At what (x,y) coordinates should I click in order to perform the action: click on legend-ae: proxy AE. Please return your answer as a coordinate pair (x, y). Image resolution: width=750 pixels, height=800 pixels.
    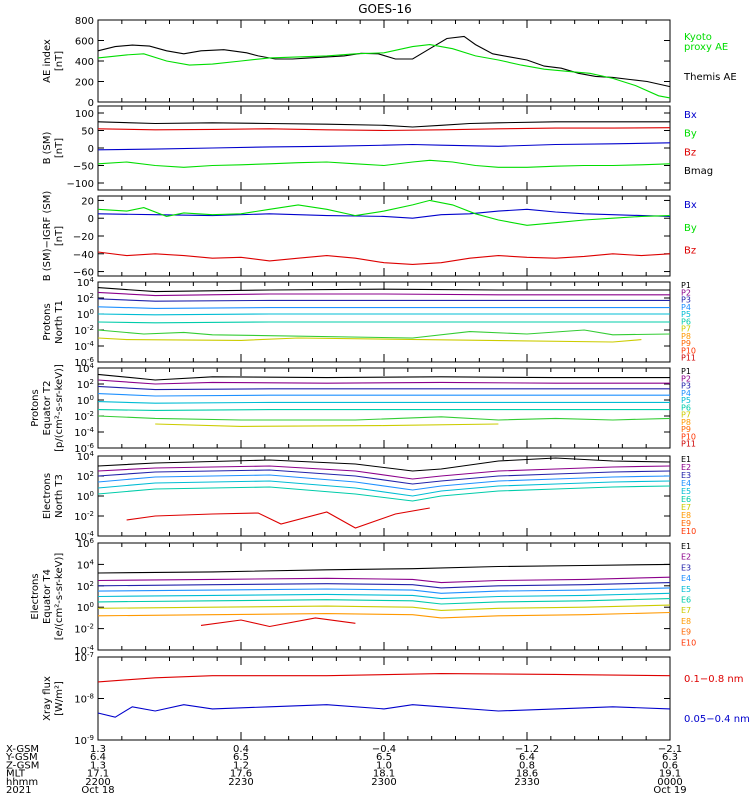
    Looking at the image, I should click on (706, 47).